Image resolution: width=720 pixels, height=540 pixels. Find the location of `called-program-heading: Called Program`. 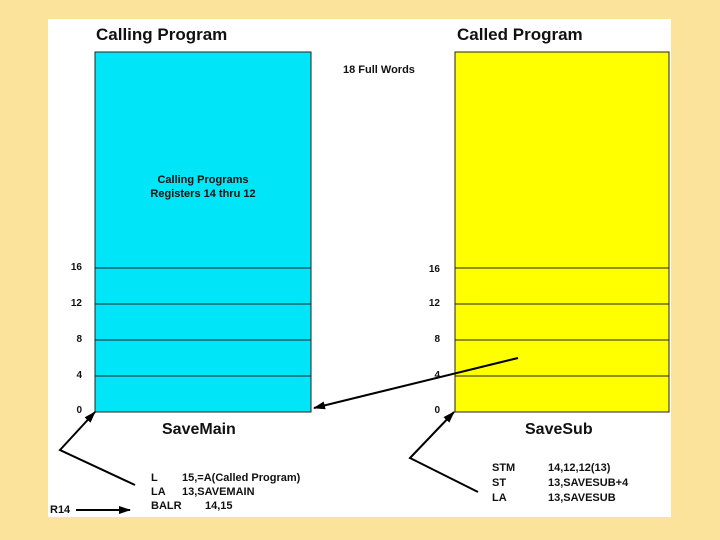

called-program-heading: Called Program is located at coordinates (520, 34).